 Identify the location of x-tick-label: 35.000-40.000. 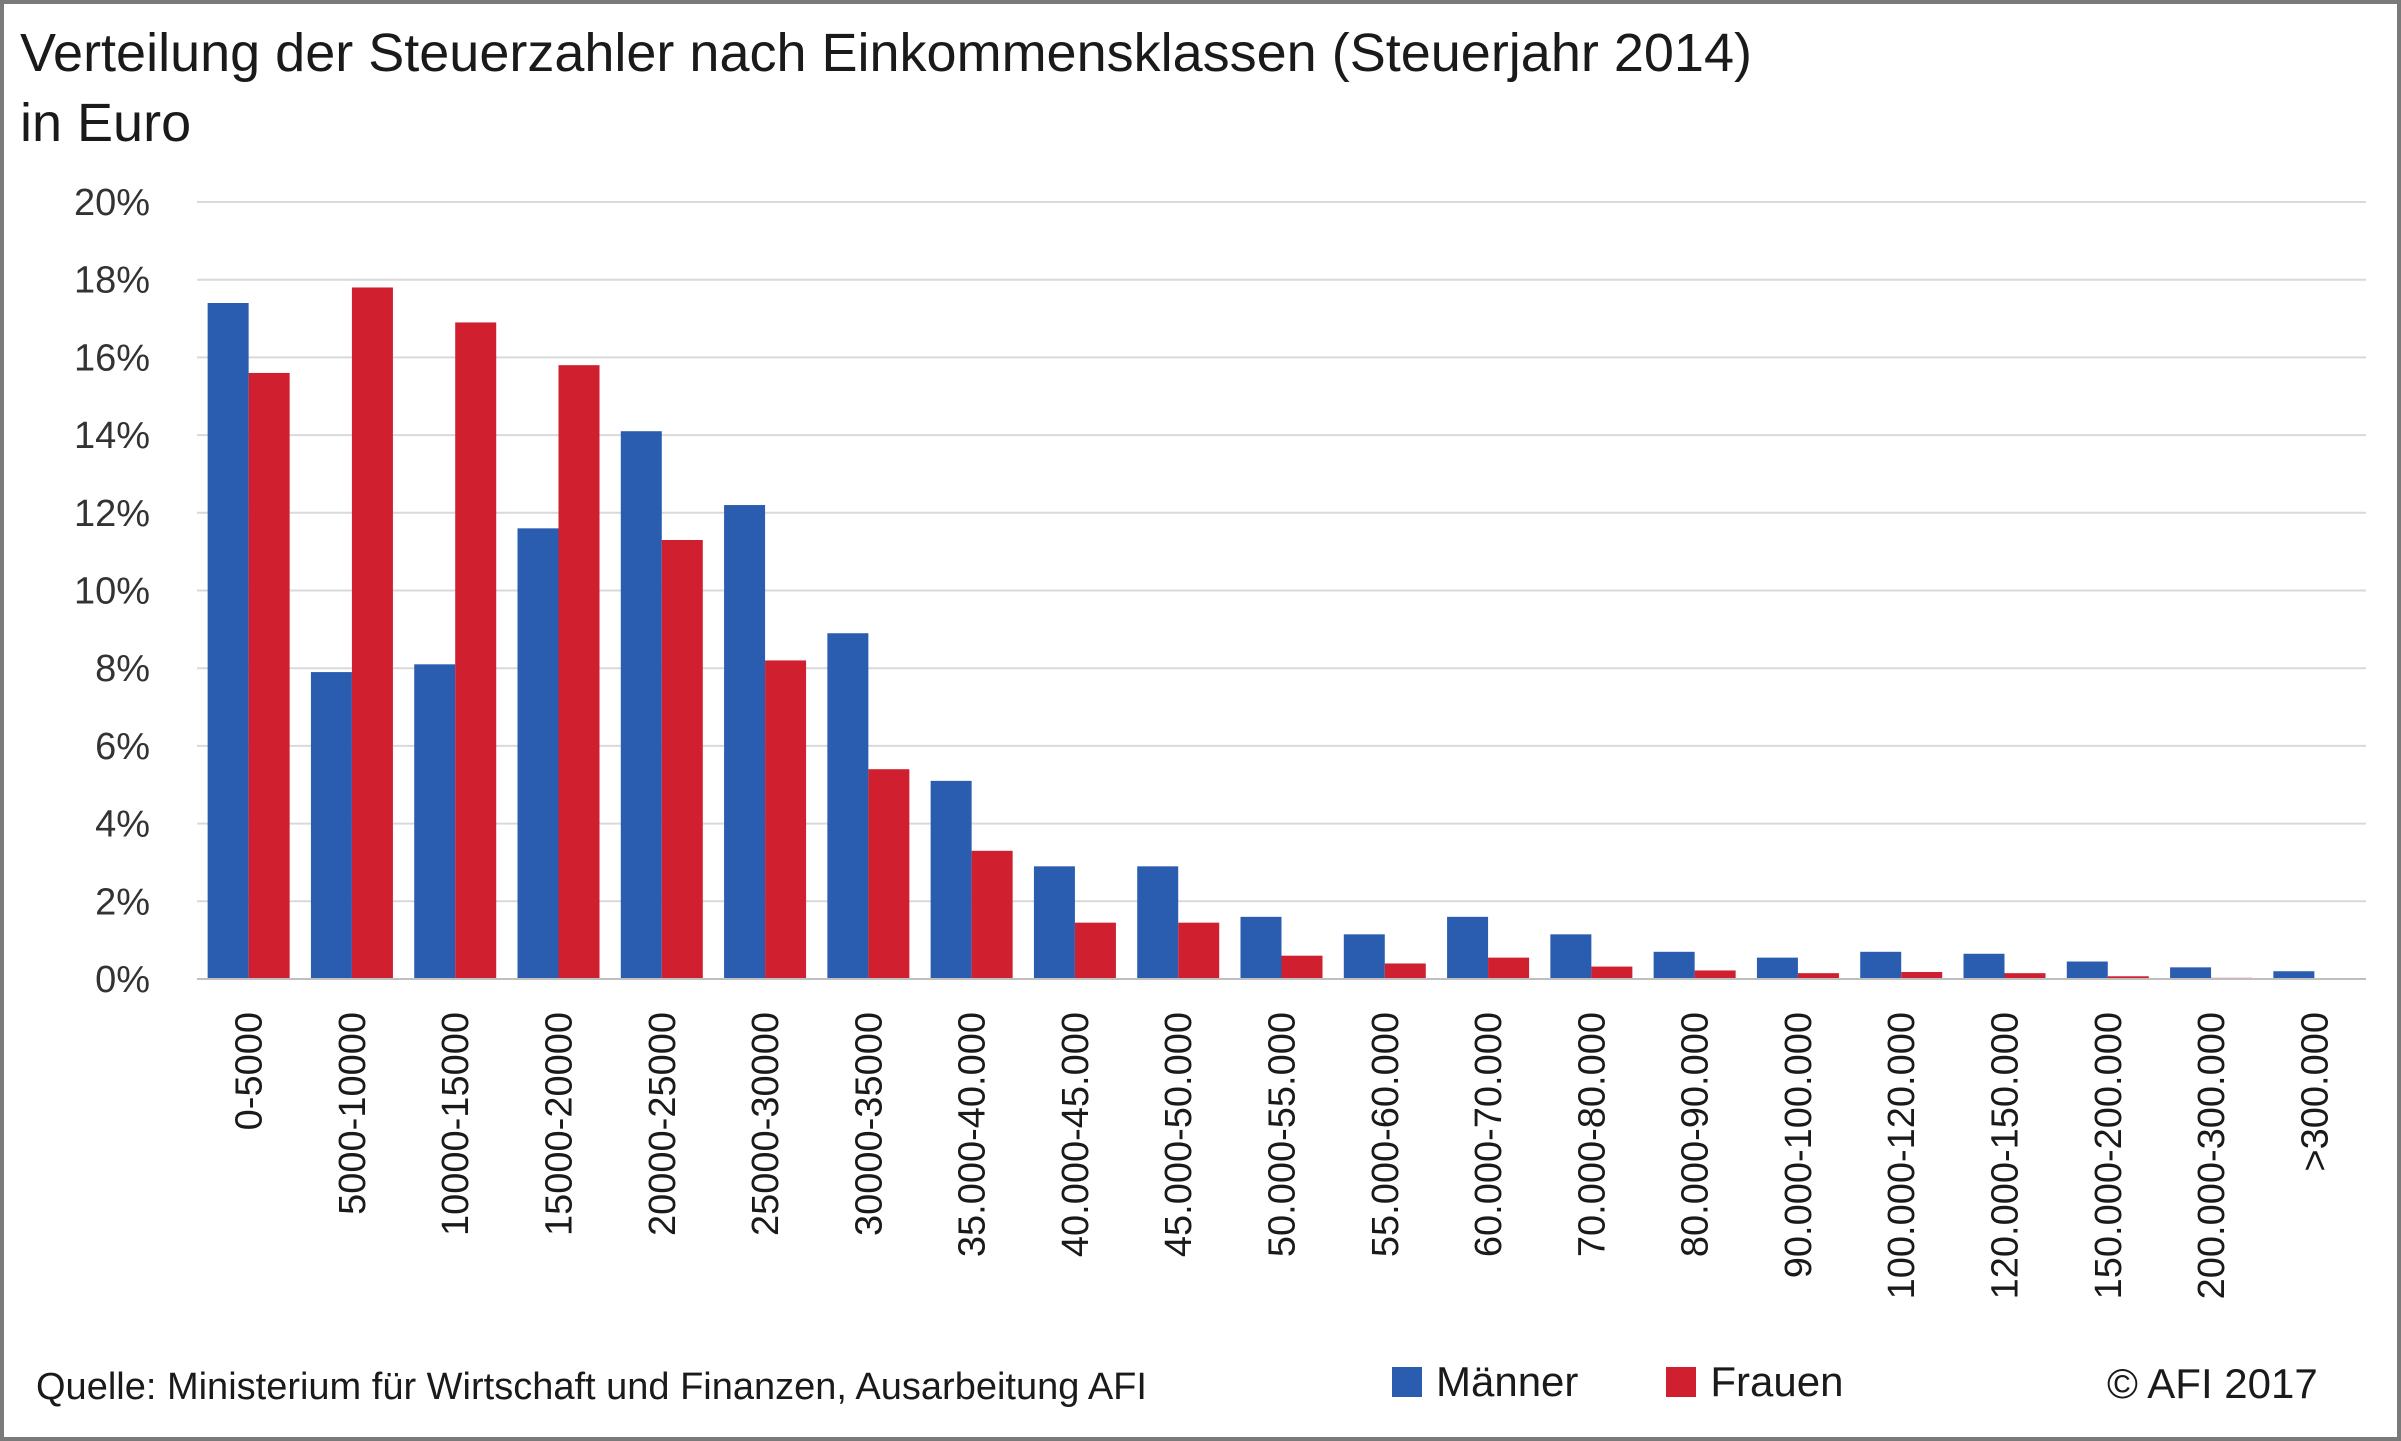
(973, 1134).